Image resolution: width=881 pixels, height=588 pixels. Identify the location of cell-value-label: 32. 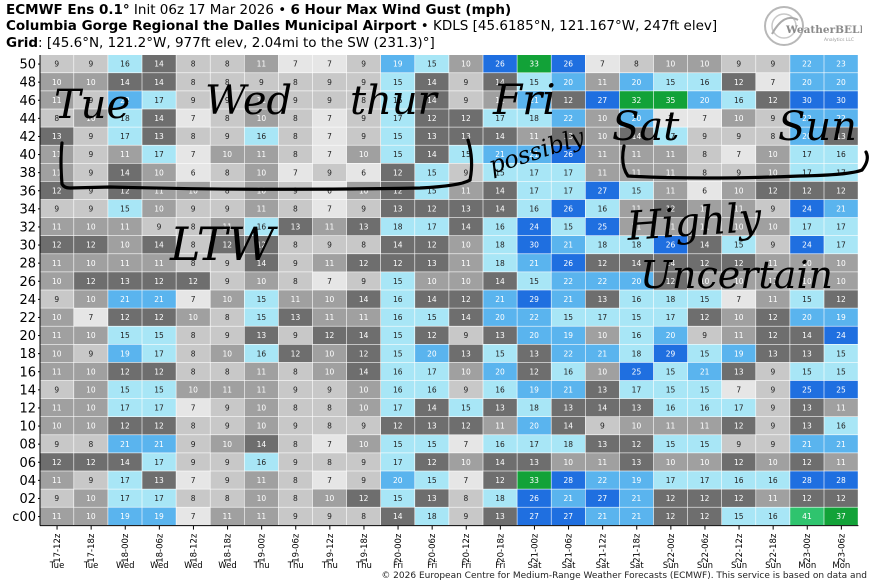
(637, 100).